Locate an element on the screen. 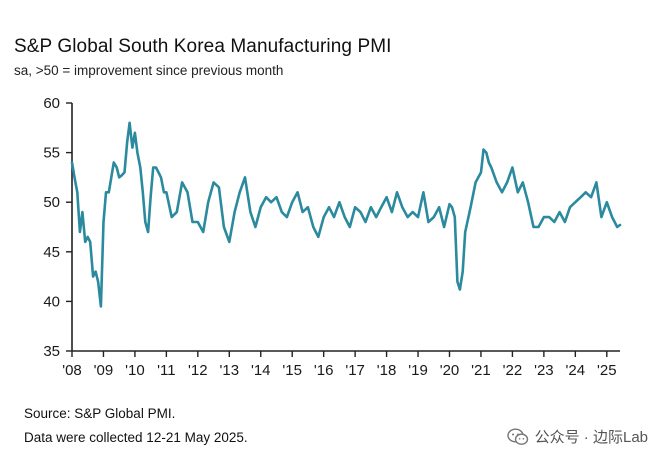  x-tick-label: '12 is located at coordinates (198, 370).